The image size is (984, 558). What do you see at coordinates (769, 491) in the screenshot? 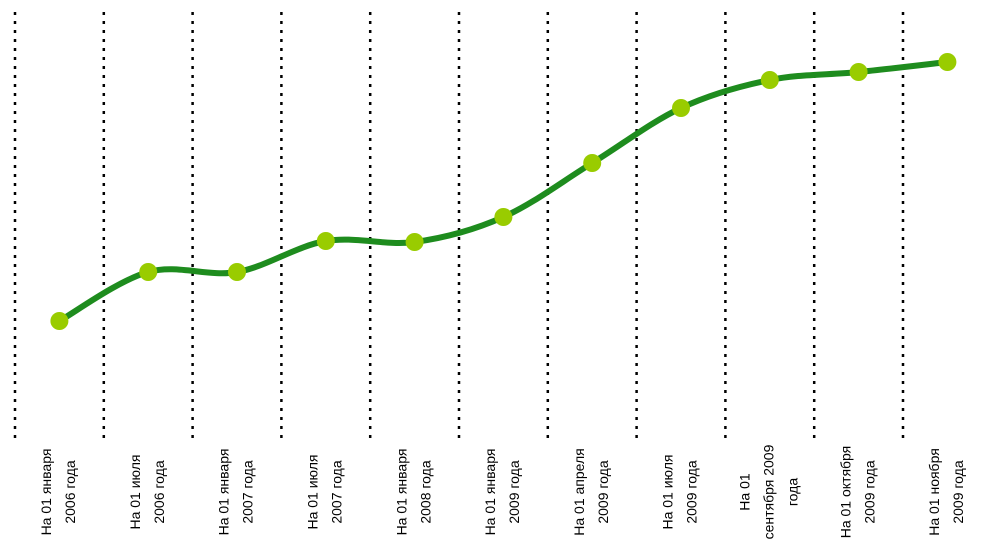
I see `x-tick-label: сентября 2009` at bounding box center [769, 491].